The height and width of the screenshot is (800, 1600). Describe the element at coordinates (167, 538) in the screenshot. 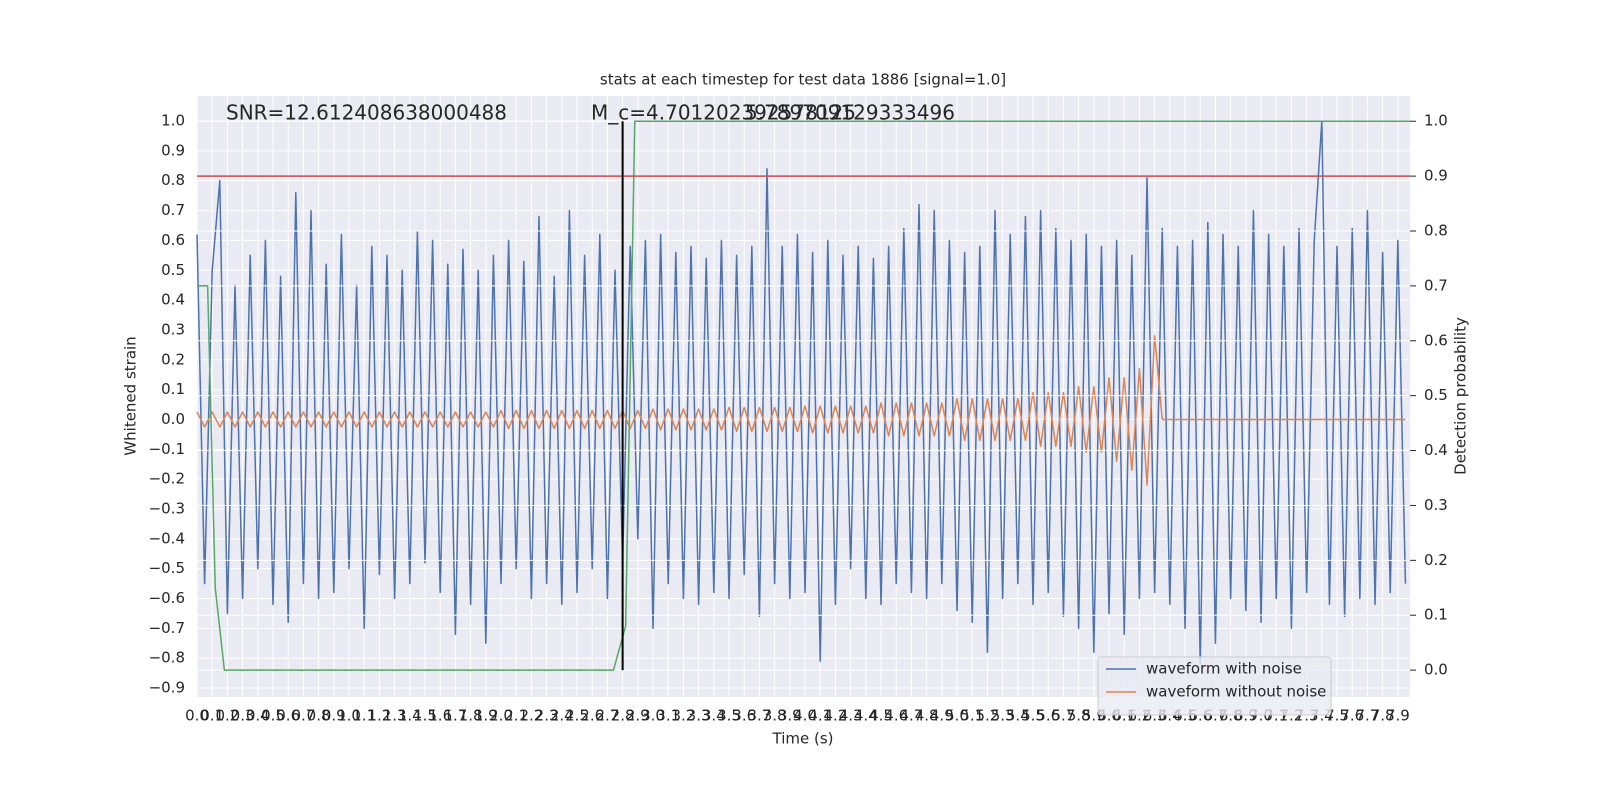

I see `y-tick-label: −0.4` at that location.